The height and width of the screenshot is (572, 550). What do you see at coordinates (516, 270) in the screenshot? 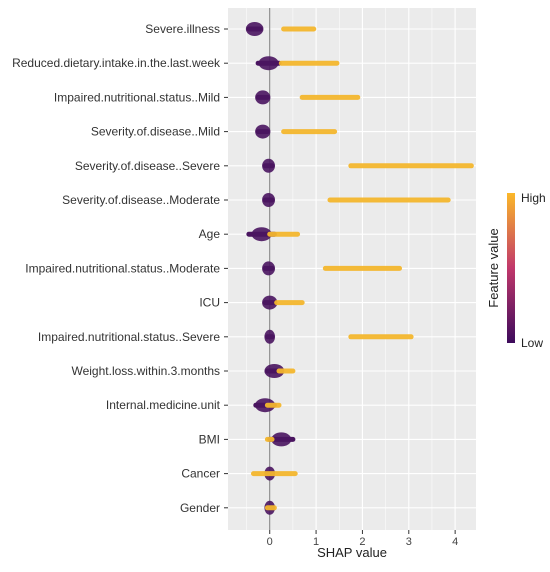
I see `color-legend: High Low Feature value` at bounding box center [516, 270].